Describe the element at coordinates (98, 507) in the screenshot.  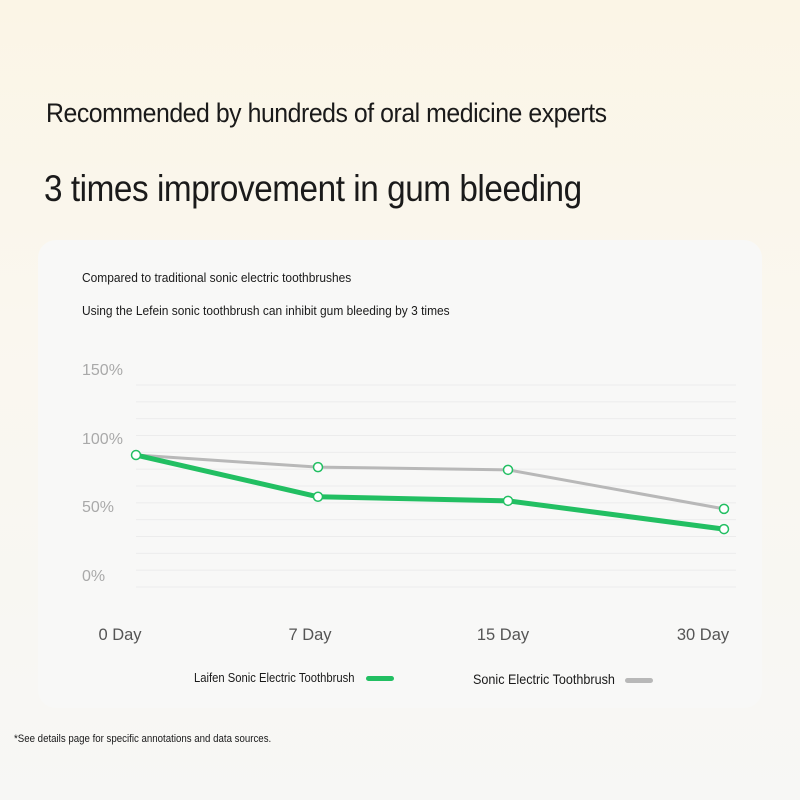
I see `y-tick-label: 50%` at that location.